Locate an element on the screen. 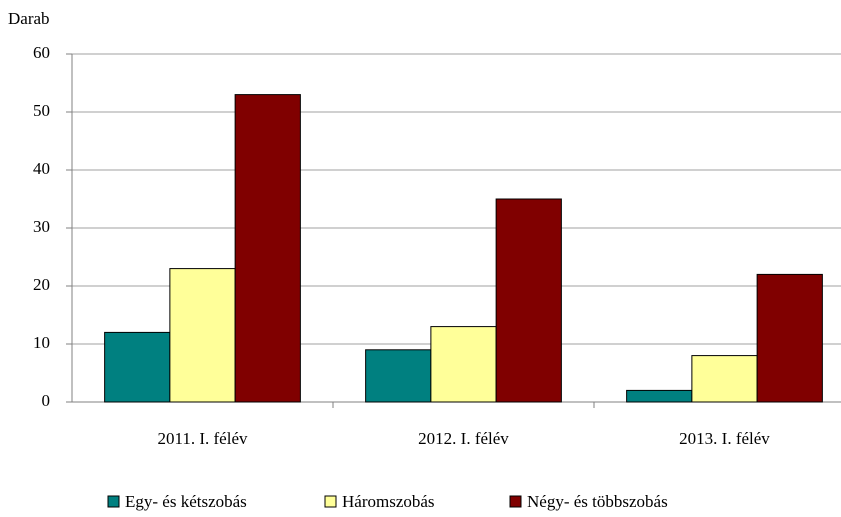  y-tick-label: 50 is located at coordinates (41, 110).